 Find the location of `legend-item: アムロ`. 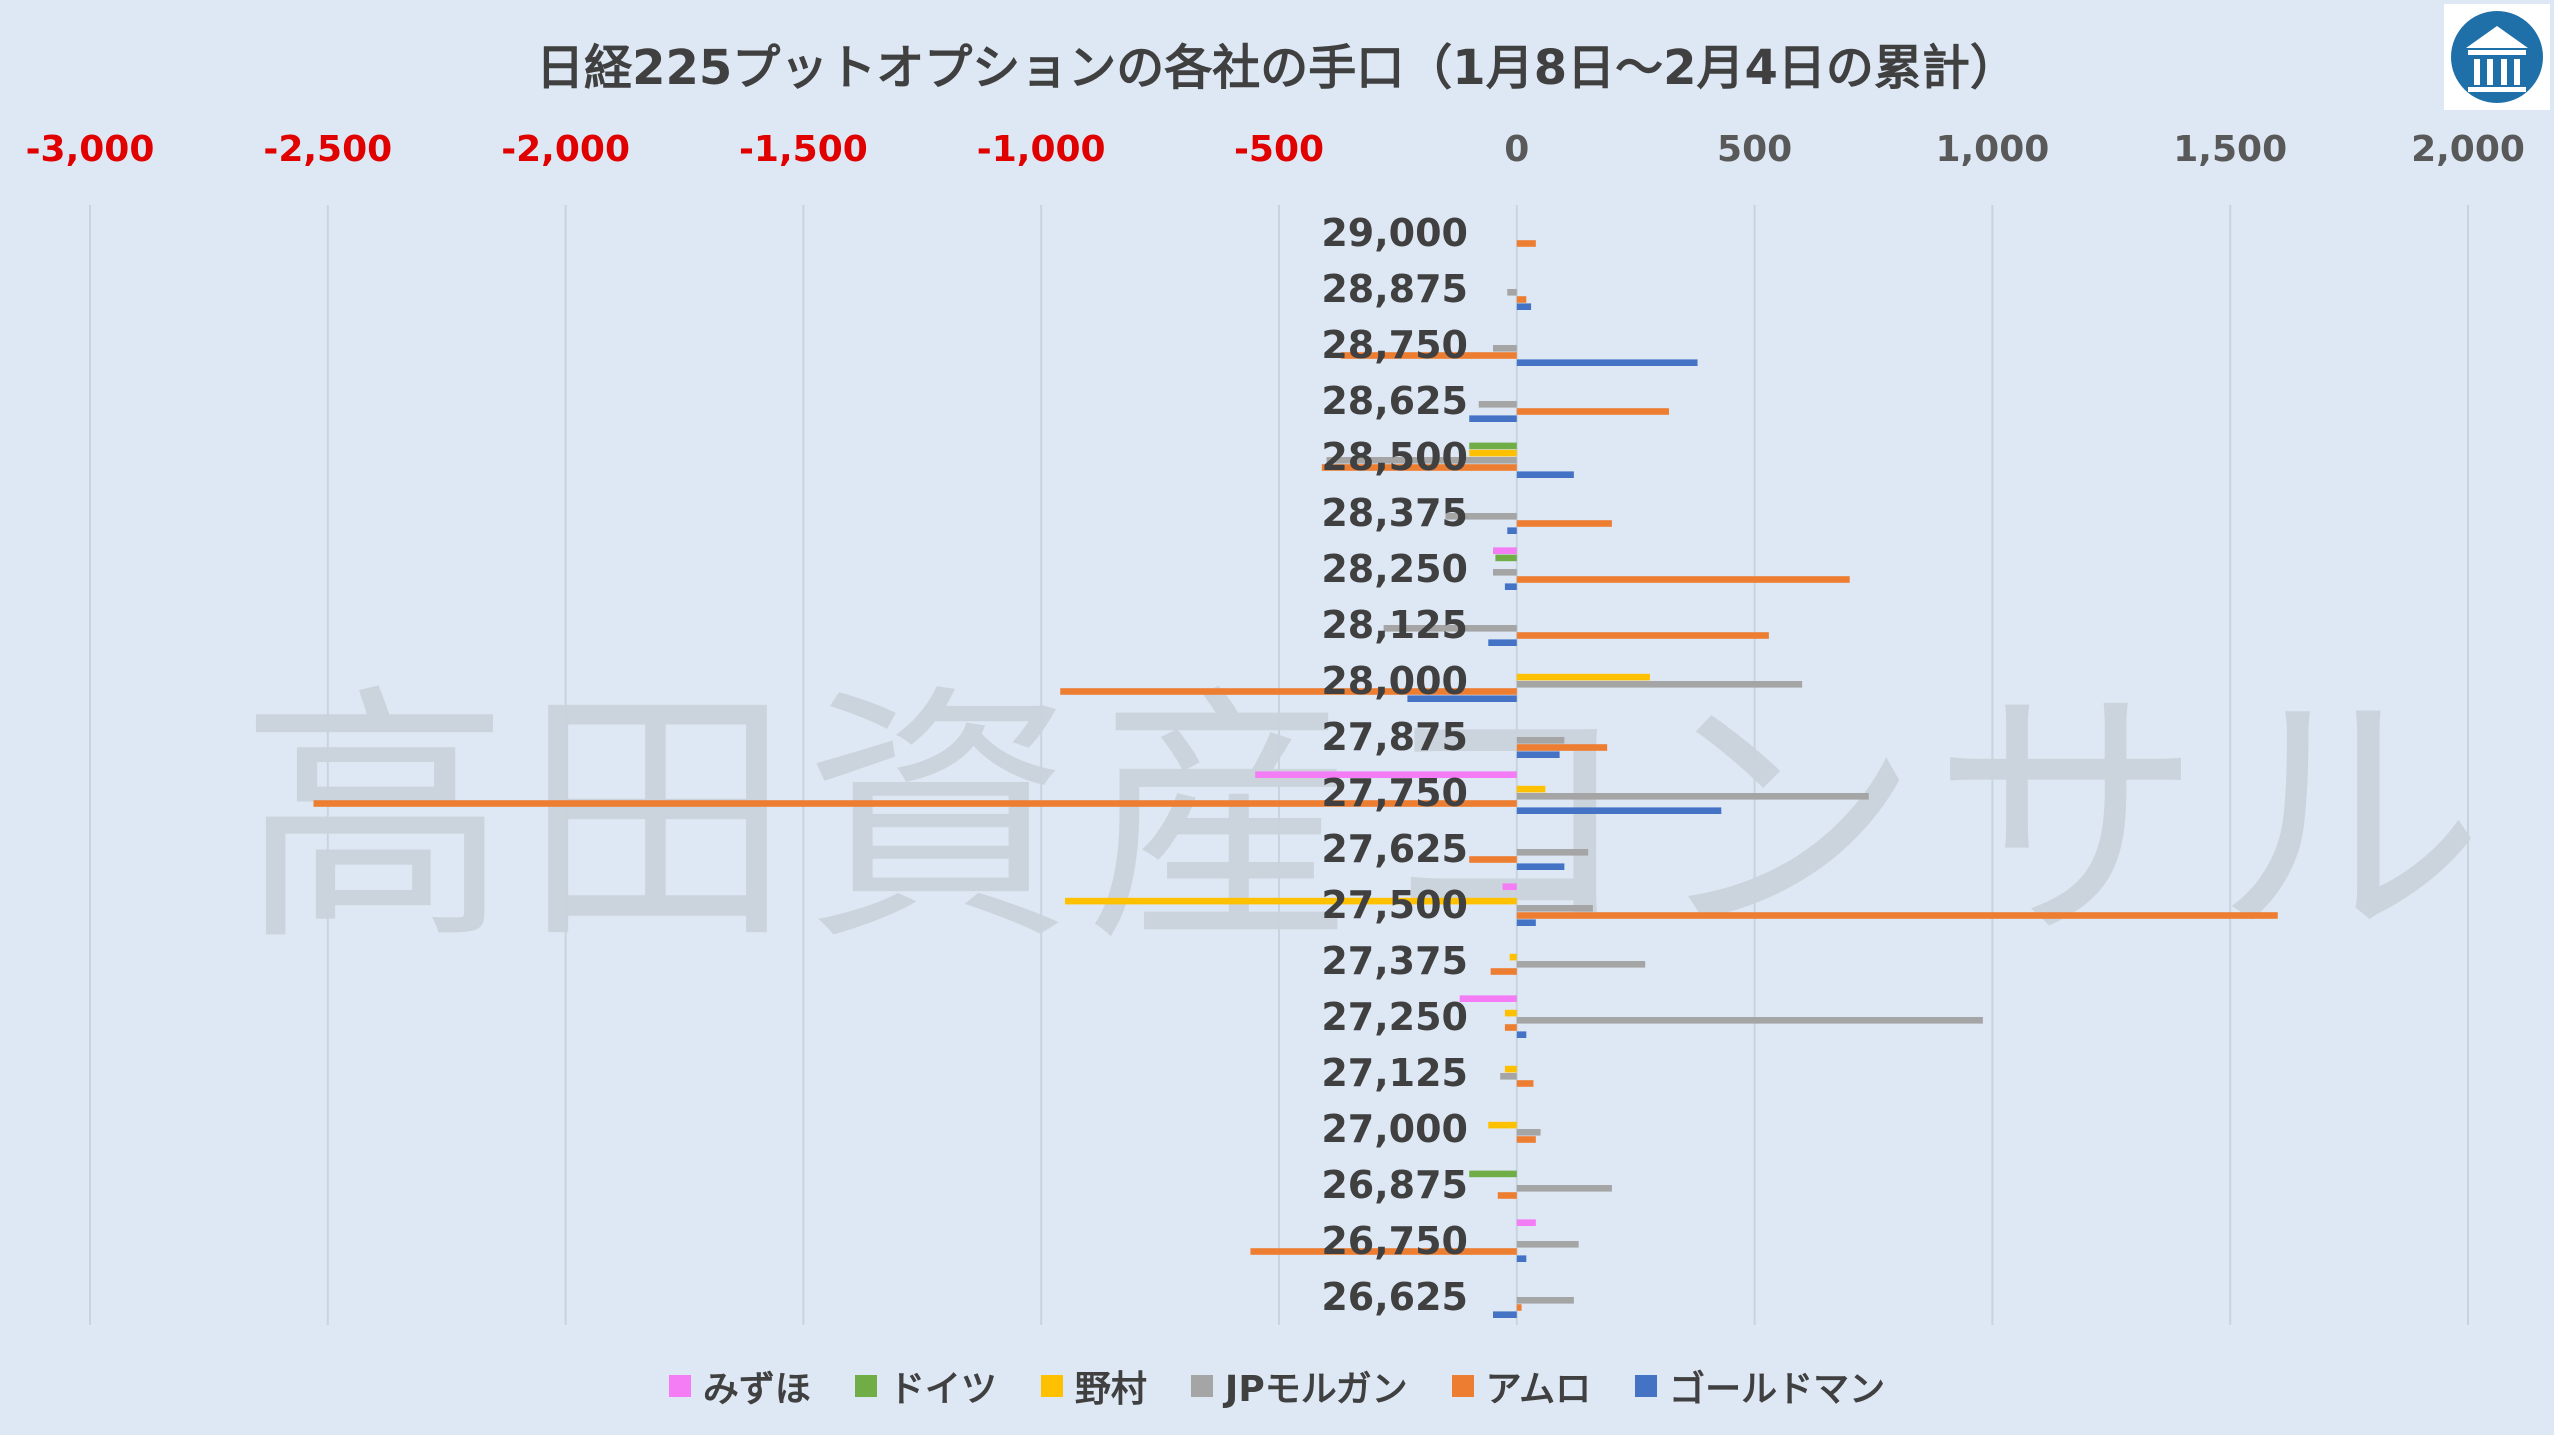

legend-item: アムロ is located at coordinates (1521, 1386).